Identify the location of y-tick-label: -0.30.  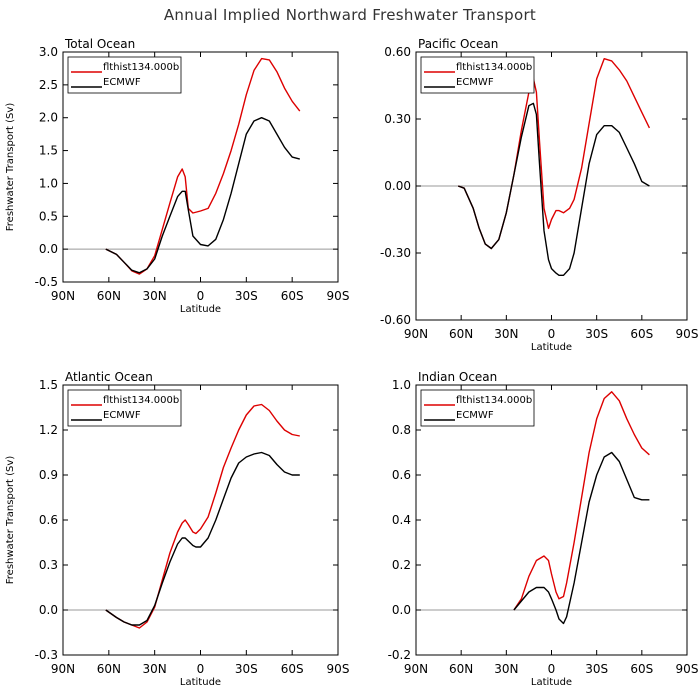
(395, 253).